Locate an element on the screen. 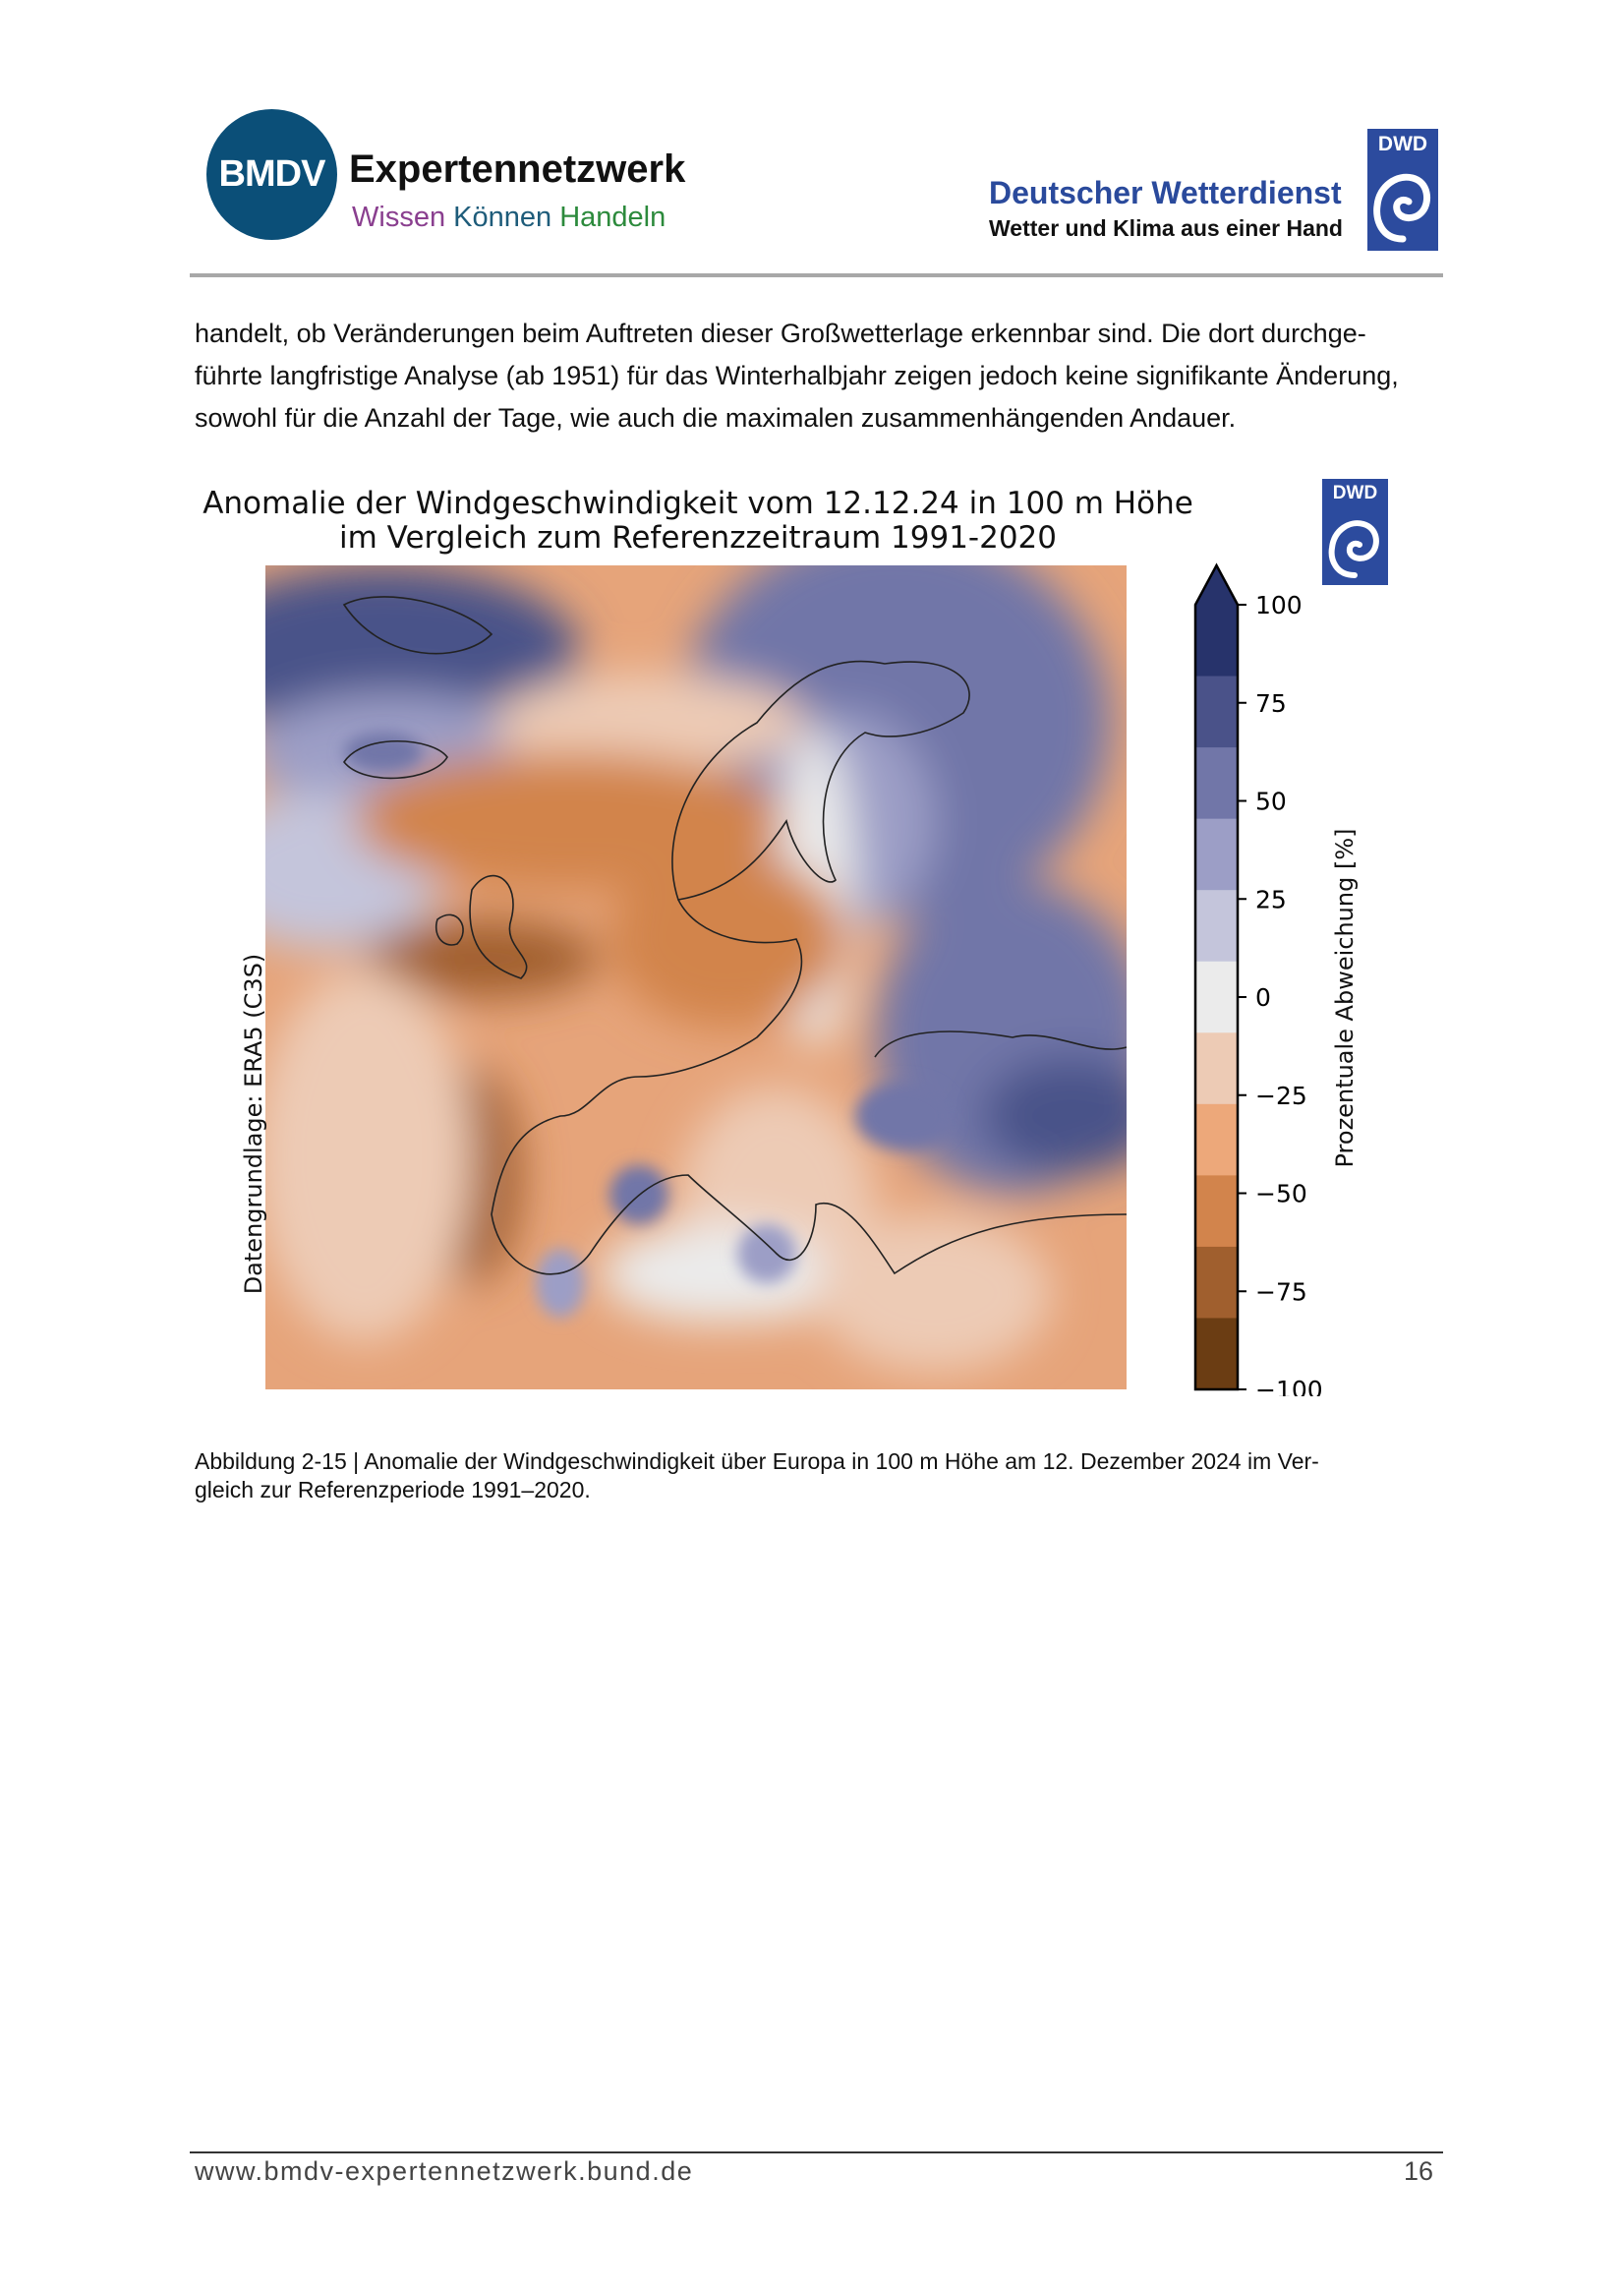  colorbar-extend-arrow is located at coordinates (1216, 585).